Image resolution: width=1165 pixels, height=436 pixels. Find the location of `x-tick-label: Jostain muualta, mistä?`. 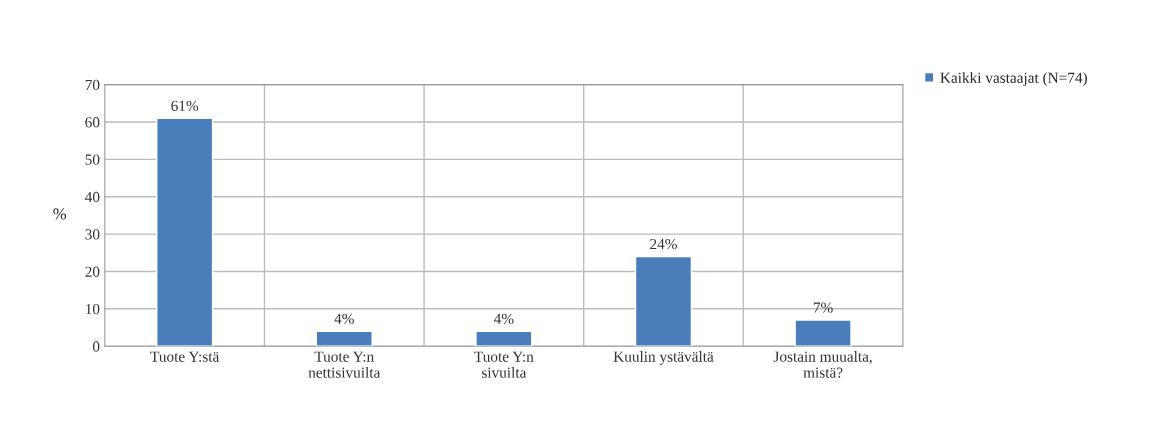

x-tick-label: Jostain muualta, mistä? is located at coordinates (822, 364).